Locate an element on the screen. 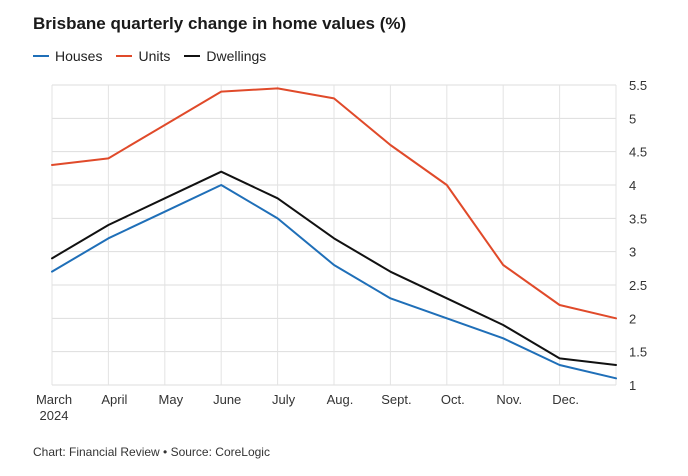 Image resolution: width=688 pixels, height=476 pixels. y-tick-label: 2 is located at coordinates (632, 318).